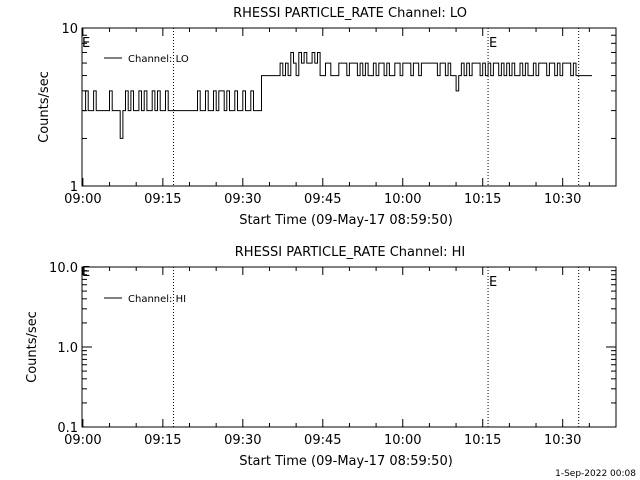  What do you see at coordinates (337, 95) in the screenshot?
I see `series-line-lo` at bounding box center [337, 95].